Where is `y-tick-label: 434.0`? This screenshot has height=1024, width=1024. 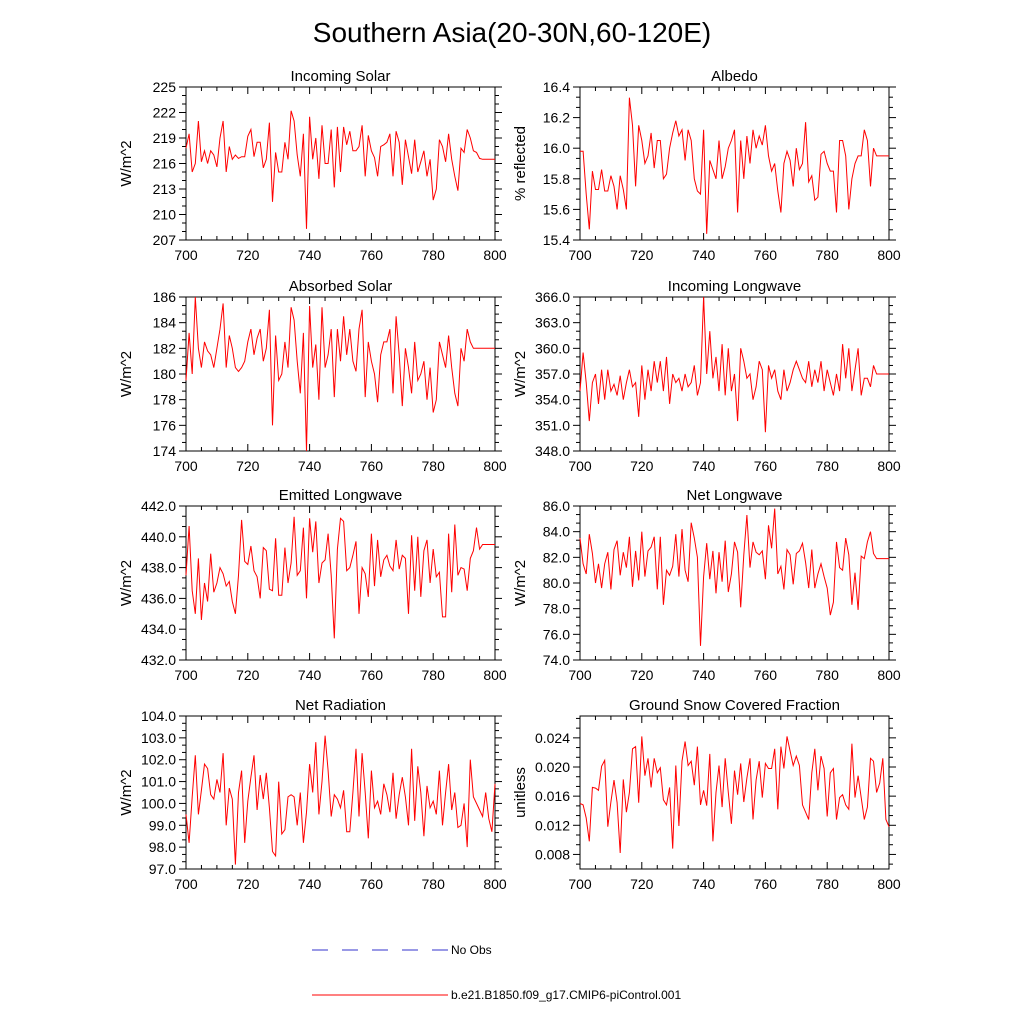 y-tick-label: 434.0 is located at coordinates (158, 629).